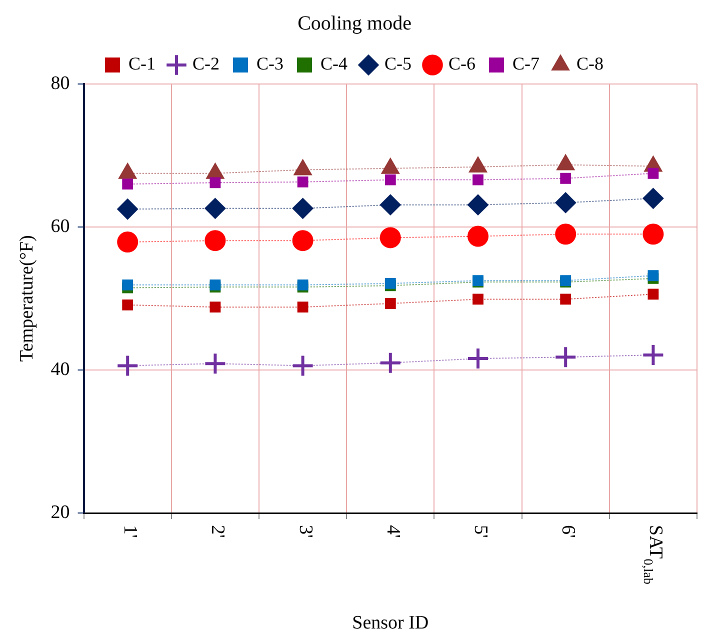 The height and width of the screenshot is (643, 719). I want to click on x-tick-label: 3', so click(305, 531).